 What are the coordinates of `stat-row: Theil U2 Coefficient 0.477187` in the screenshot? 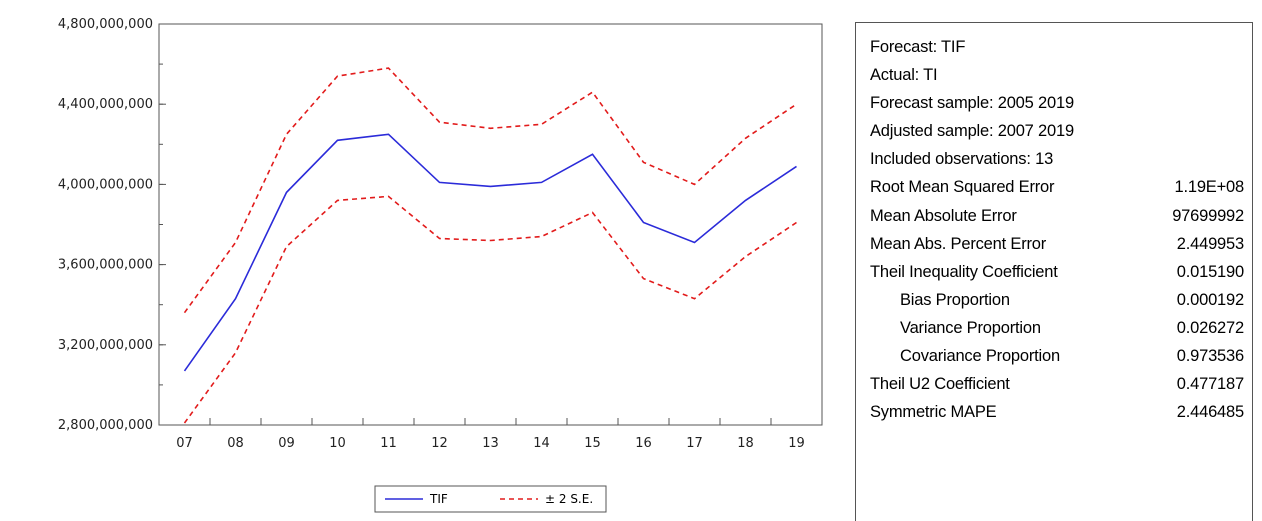 It's located at (1061, 384).